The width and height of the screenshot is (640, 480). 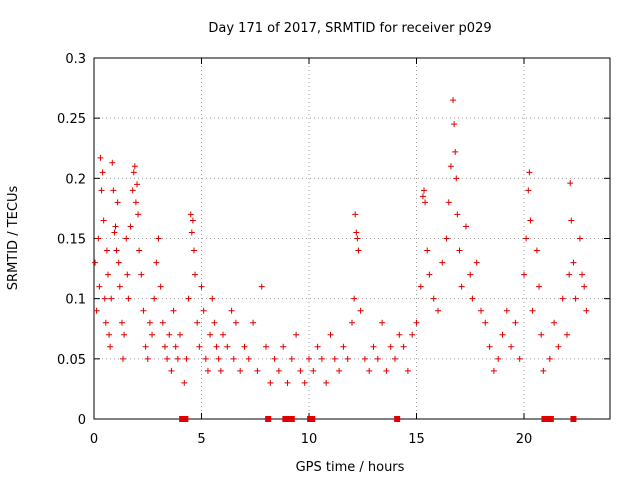 I want to click on x-axis-label: GPS time / hours, so click(x=350, y=467).